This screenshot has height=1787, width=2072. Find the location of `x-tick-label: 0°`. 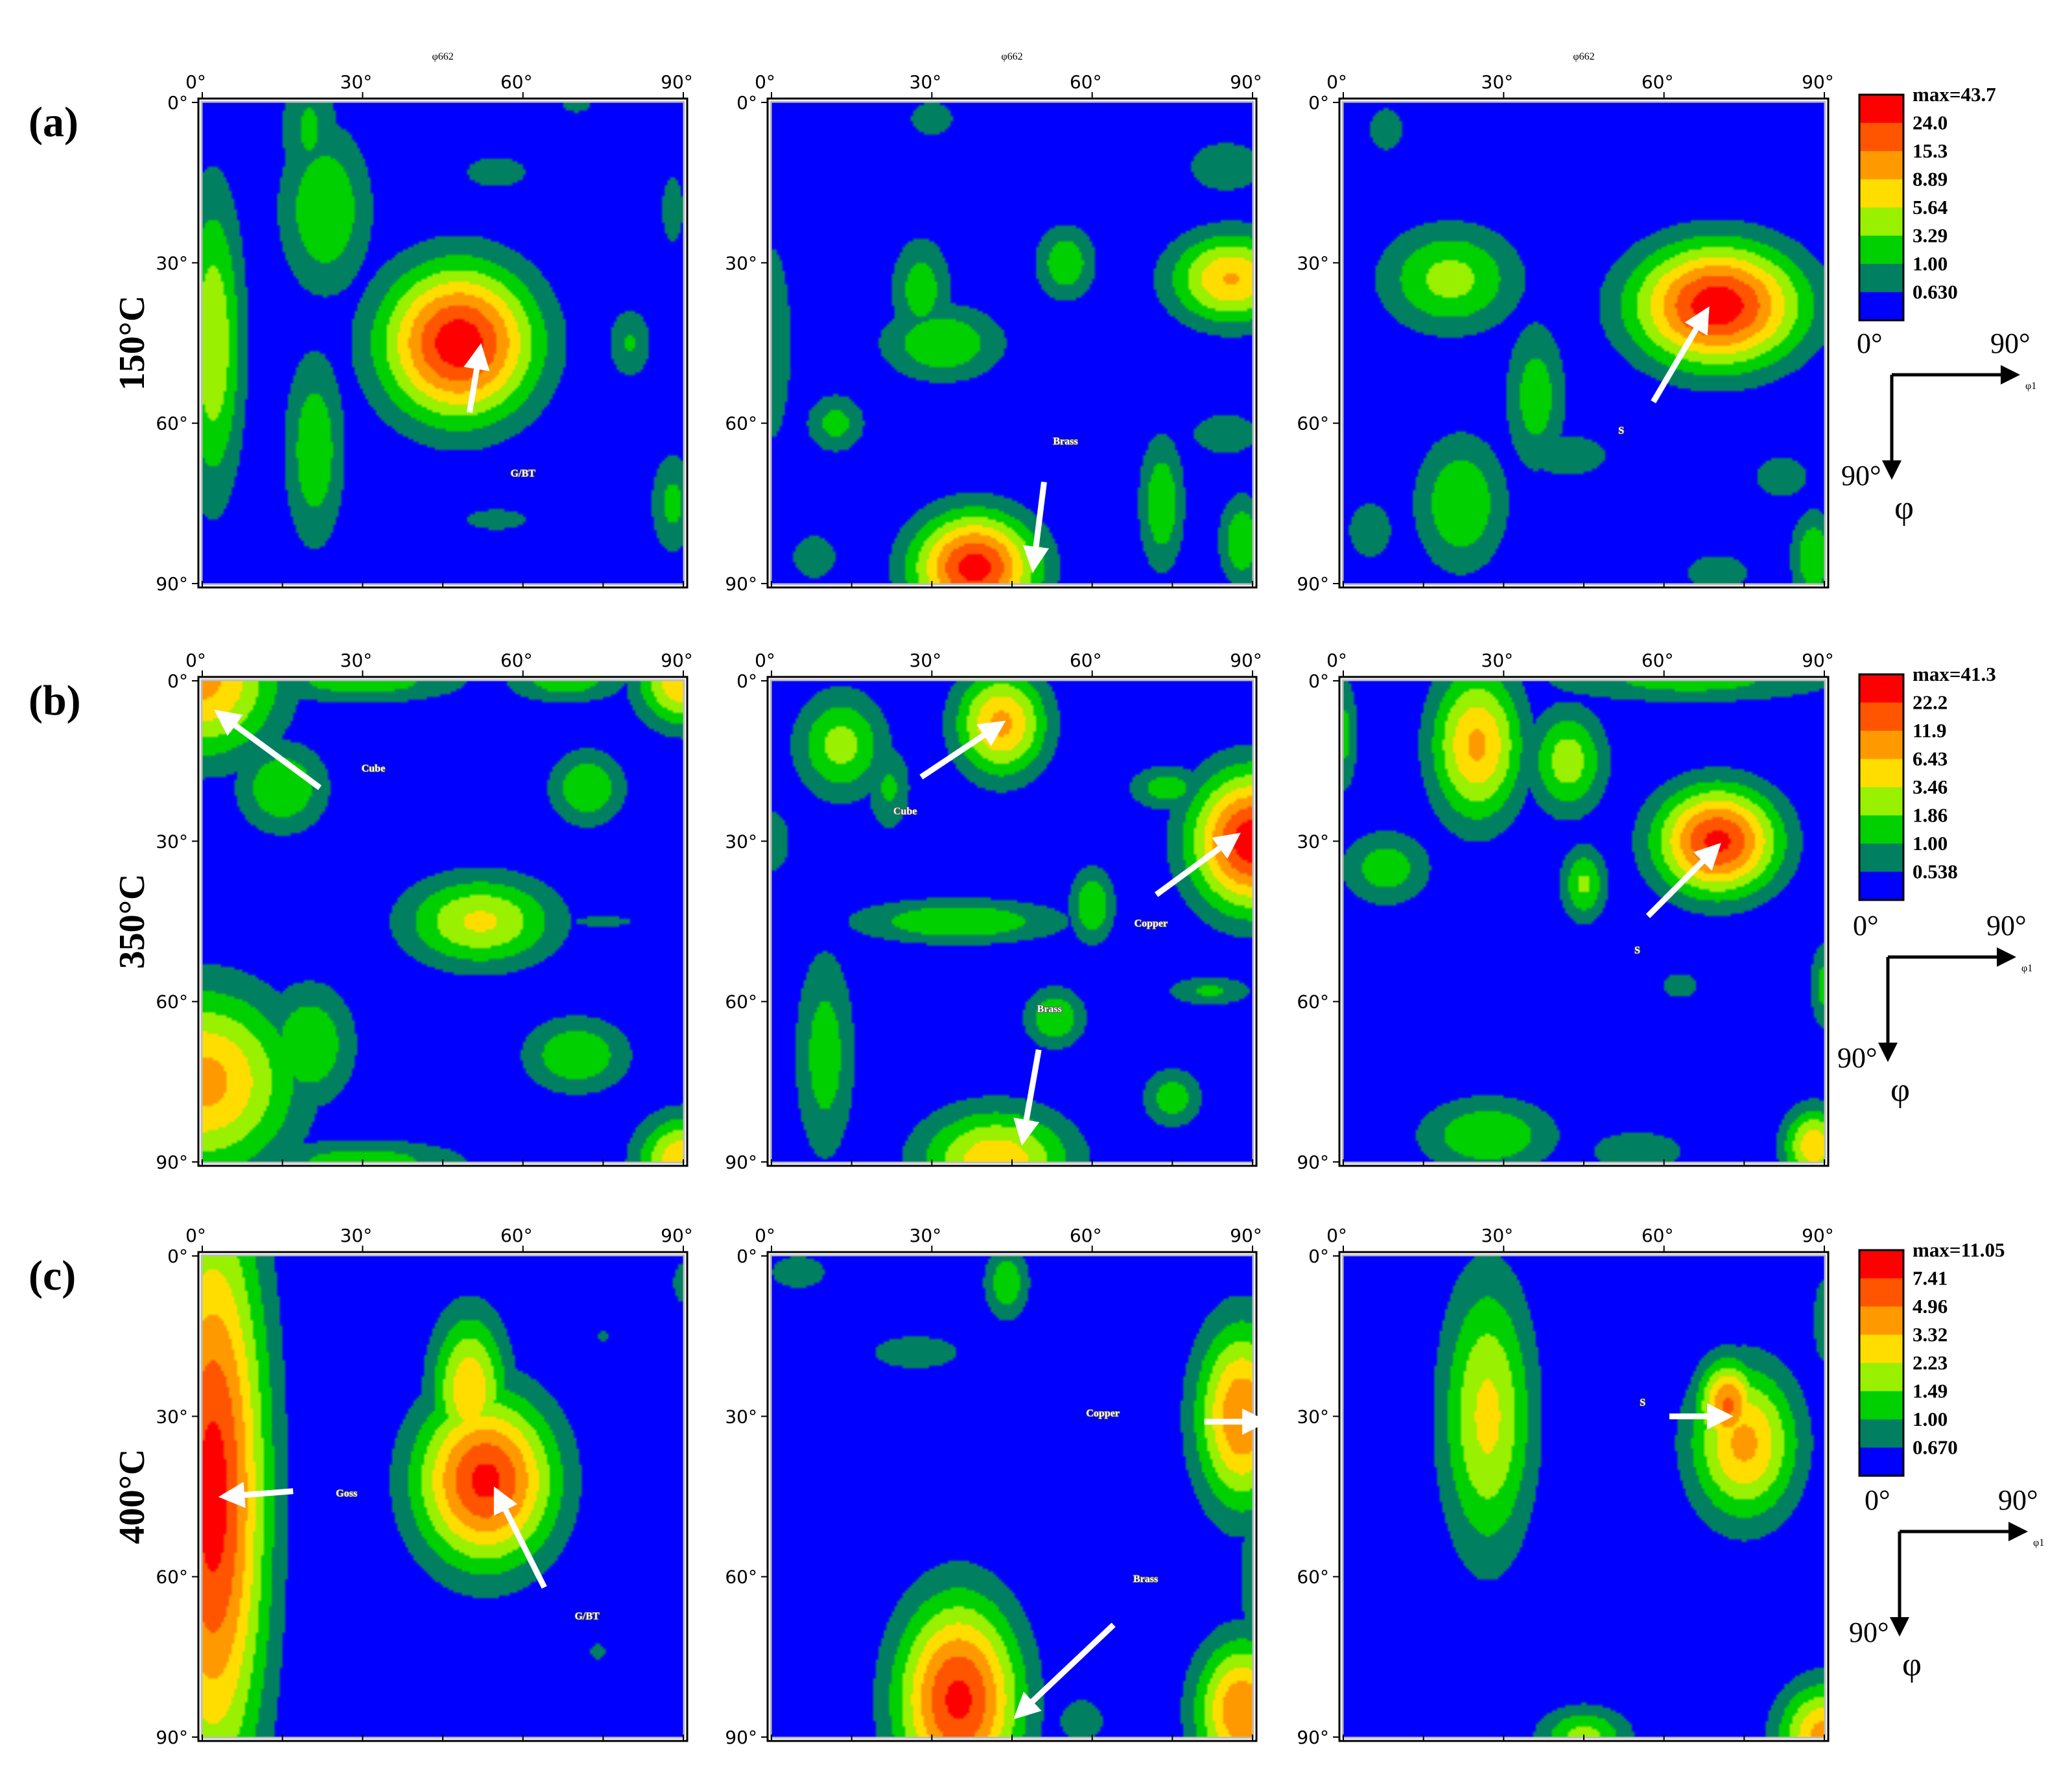

x-tick-label: 0° is located at coordinates (195, 82).